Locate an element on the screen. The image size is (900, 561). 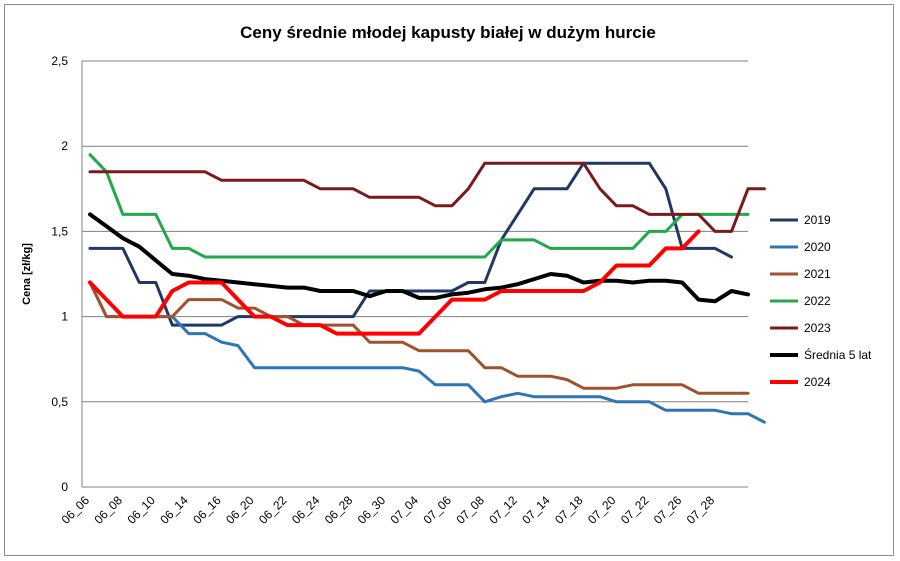
x-tick-label: 07_20 is located at coordinates (602, 510).